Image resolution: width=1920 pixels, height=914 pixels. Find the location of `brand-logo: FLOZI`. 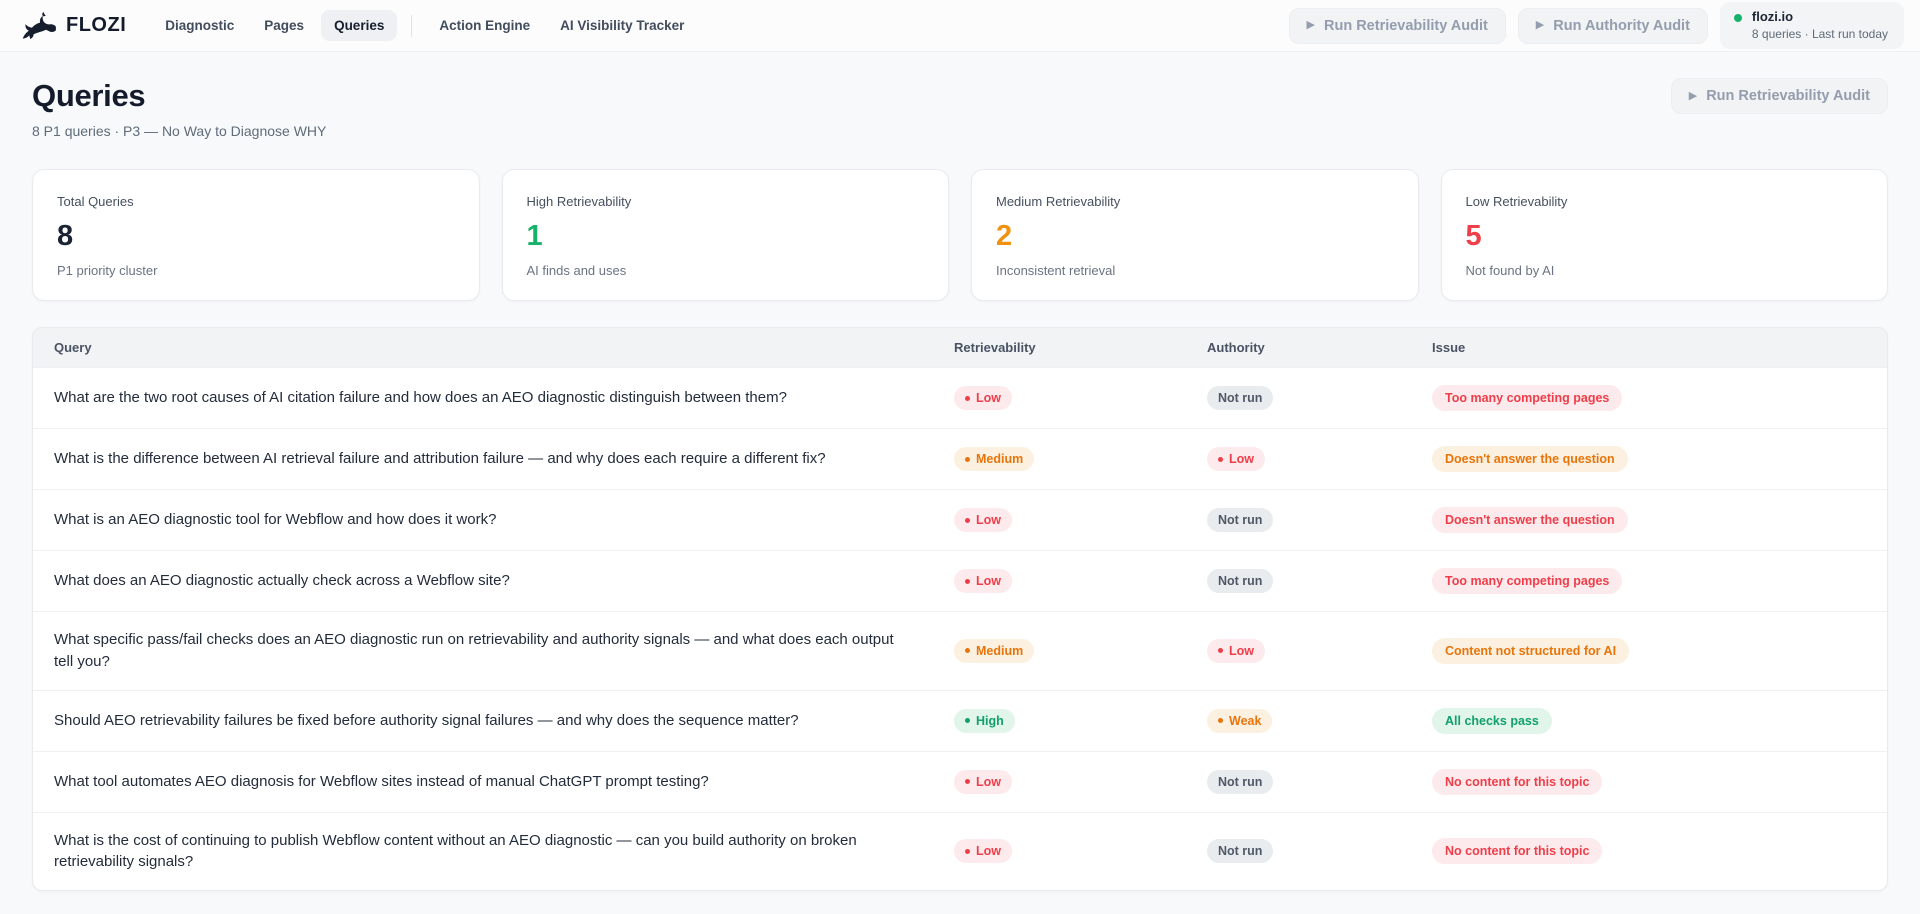

brand-logo: FLOZI is located at coordinates (71, 26).